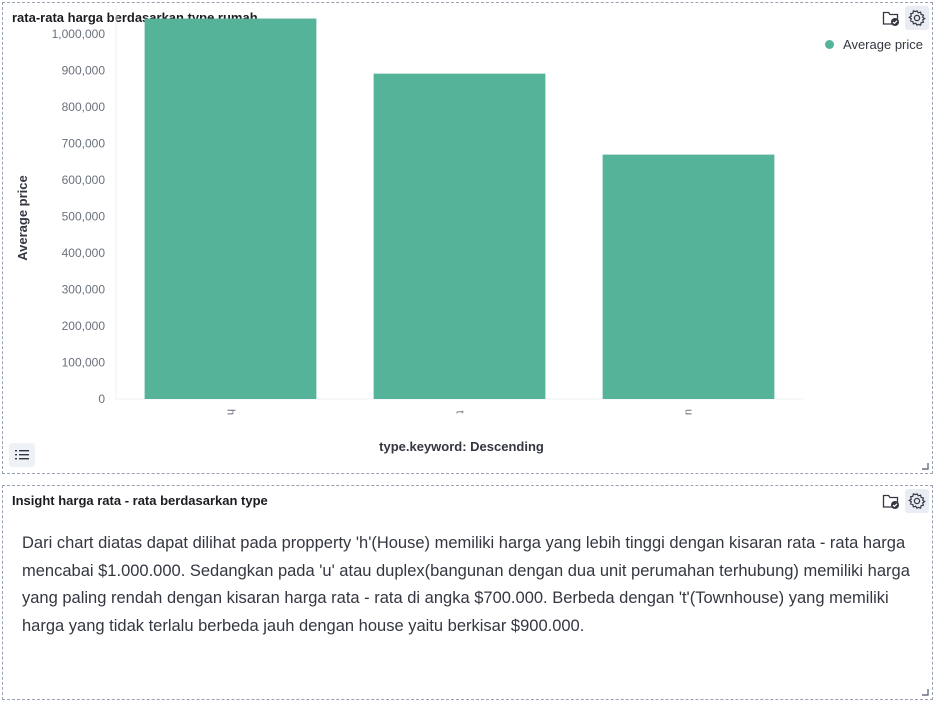 The image size is (936, 702). Describe the element at coordinates (883, 44) in the screenshot. I see `legend-label: Average price` at that location.